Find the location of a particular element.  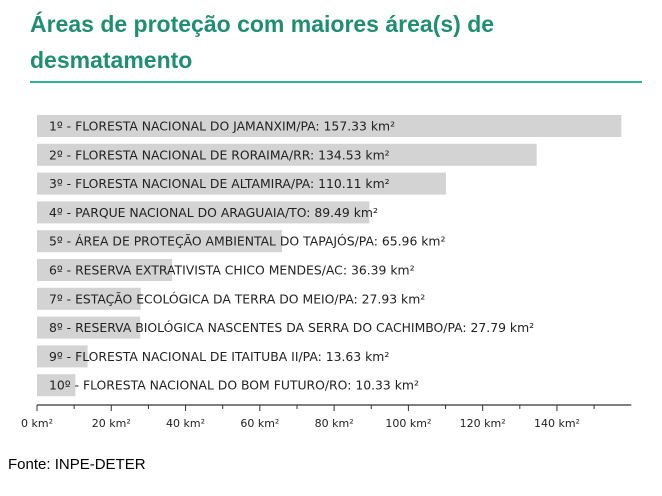

bar-label: 1º - FLORESTA NACIONAL DO JAMANXIM/PA is located at coordinates (222, 126).